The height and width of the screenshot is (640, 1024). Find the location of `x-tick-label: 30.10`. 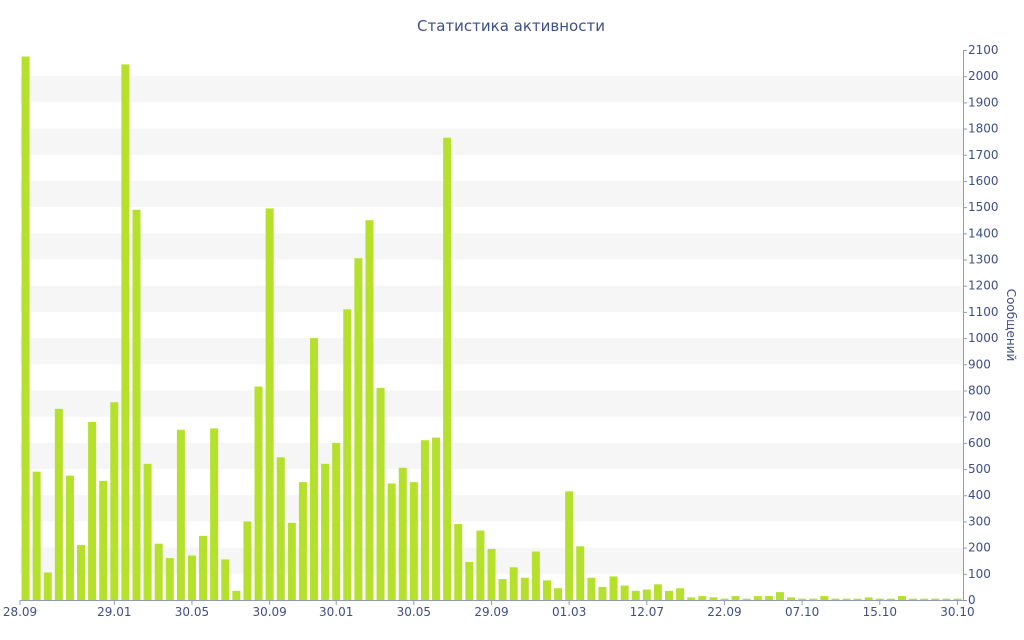

x-tick-label: 30.10 is located at coordinates (957, 612).